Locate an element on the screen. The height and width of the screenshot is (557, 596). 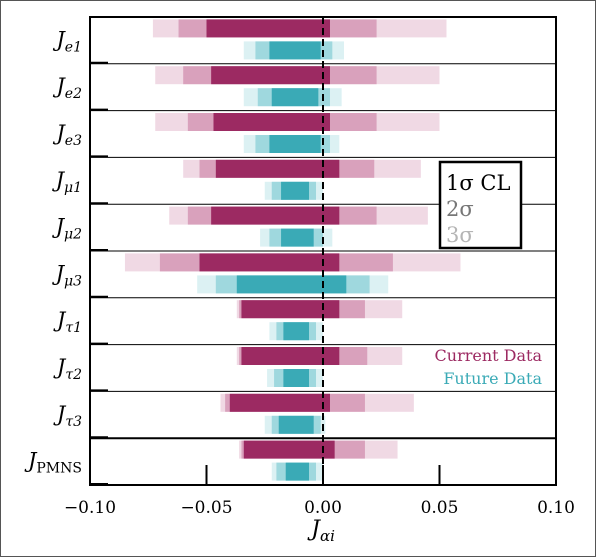
cl-legend-entry: 1σ CL is located at coordinates (478, 183).